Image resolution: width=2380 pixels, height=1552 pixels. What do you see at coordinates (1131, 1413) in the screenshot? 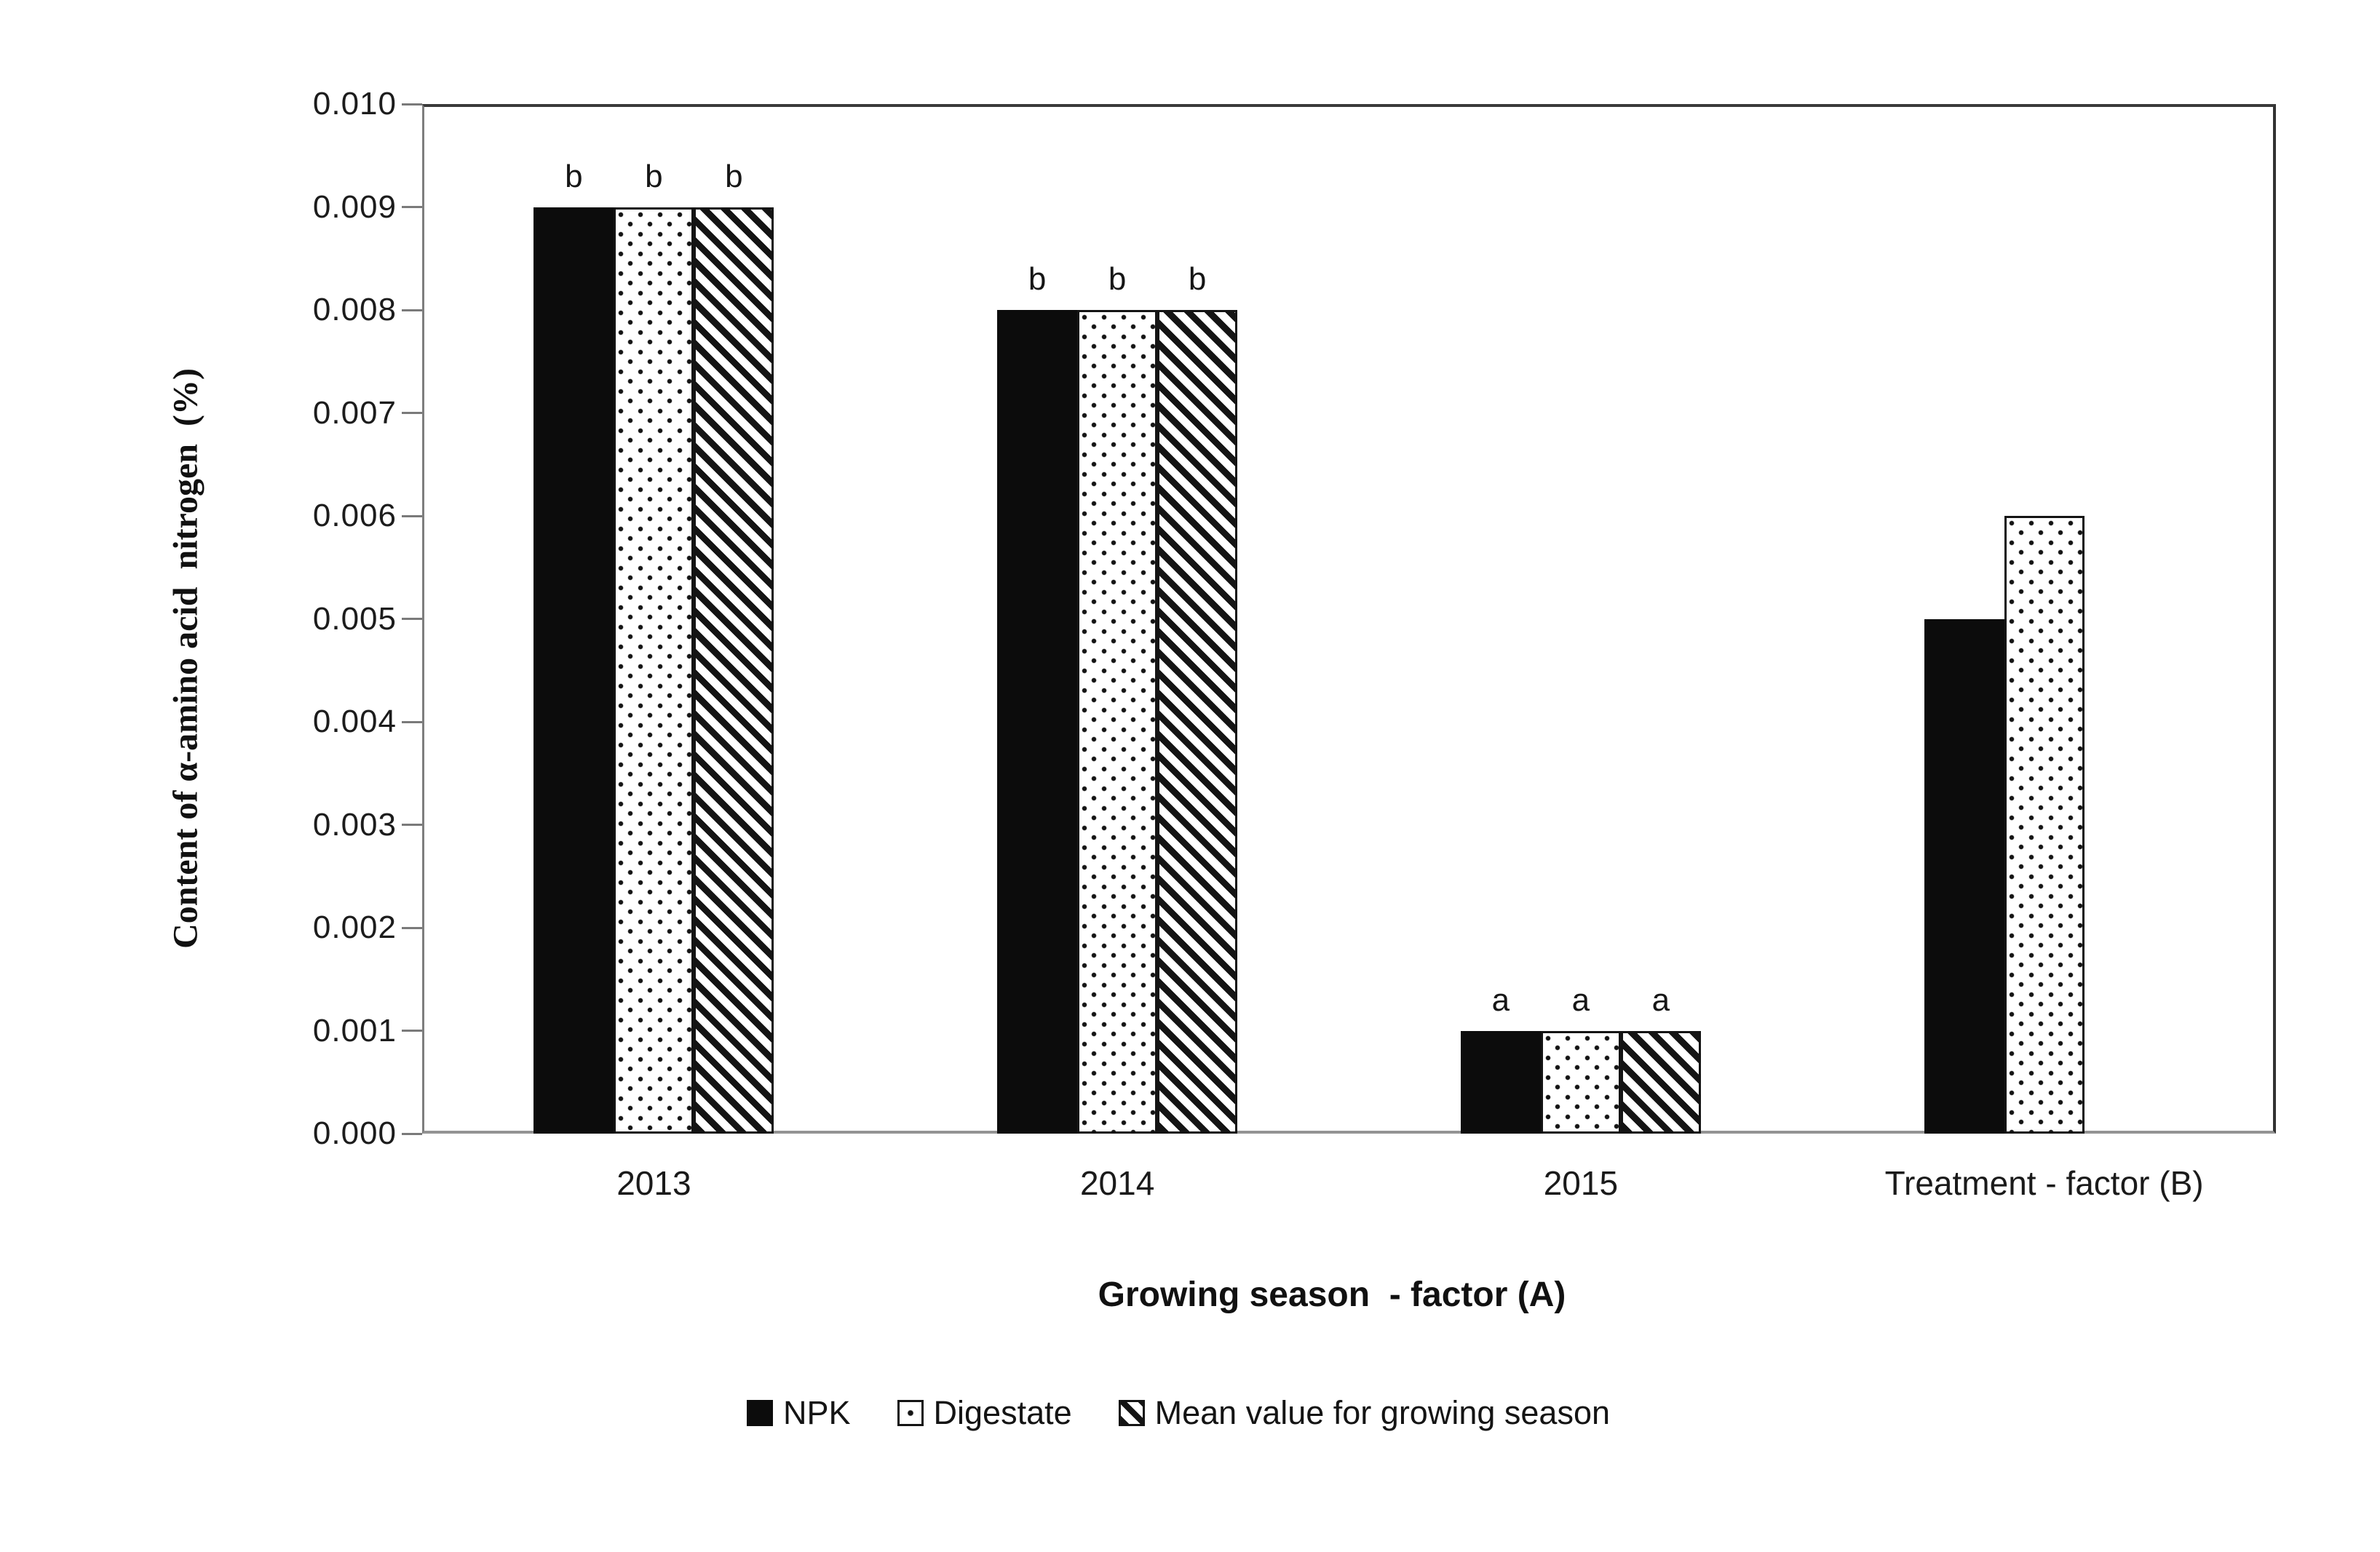
I see `legend-swatch-hatch-icon` at bounding box center [1131, 1413].